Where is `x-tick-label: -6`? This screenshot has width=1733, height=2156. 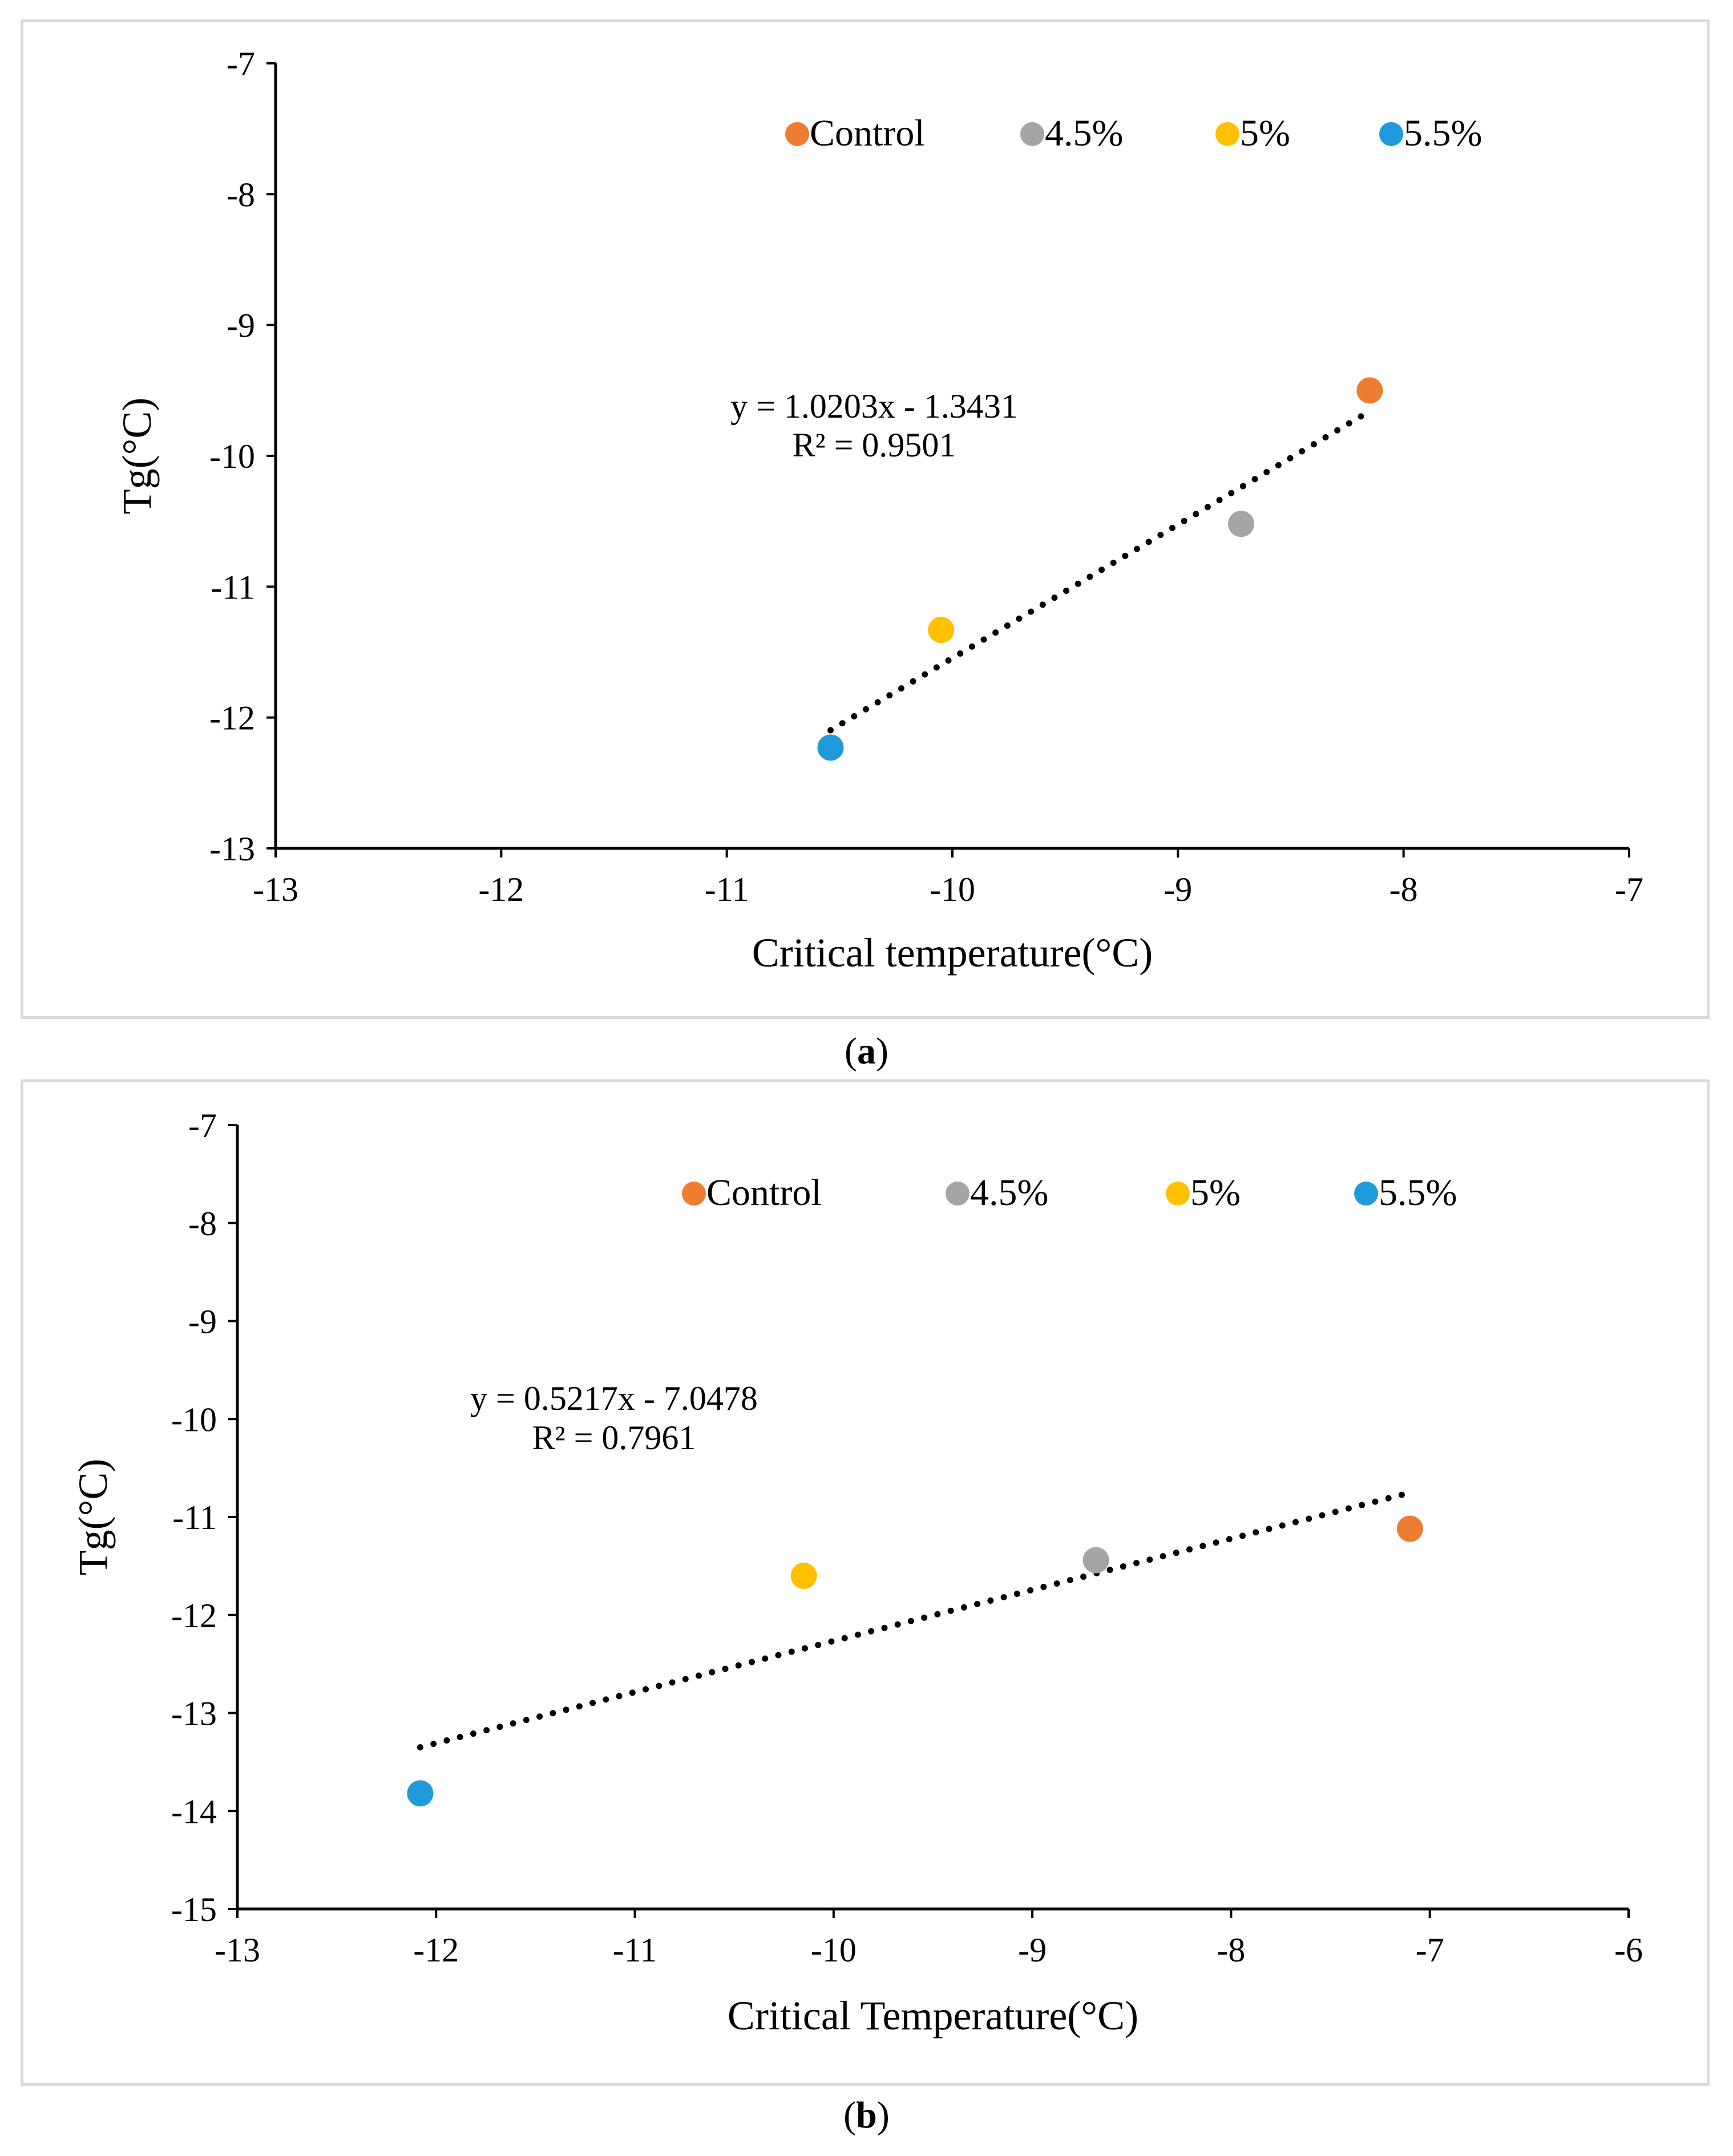 x-tick-label: -6 is located at coordinates (1628, 1950).